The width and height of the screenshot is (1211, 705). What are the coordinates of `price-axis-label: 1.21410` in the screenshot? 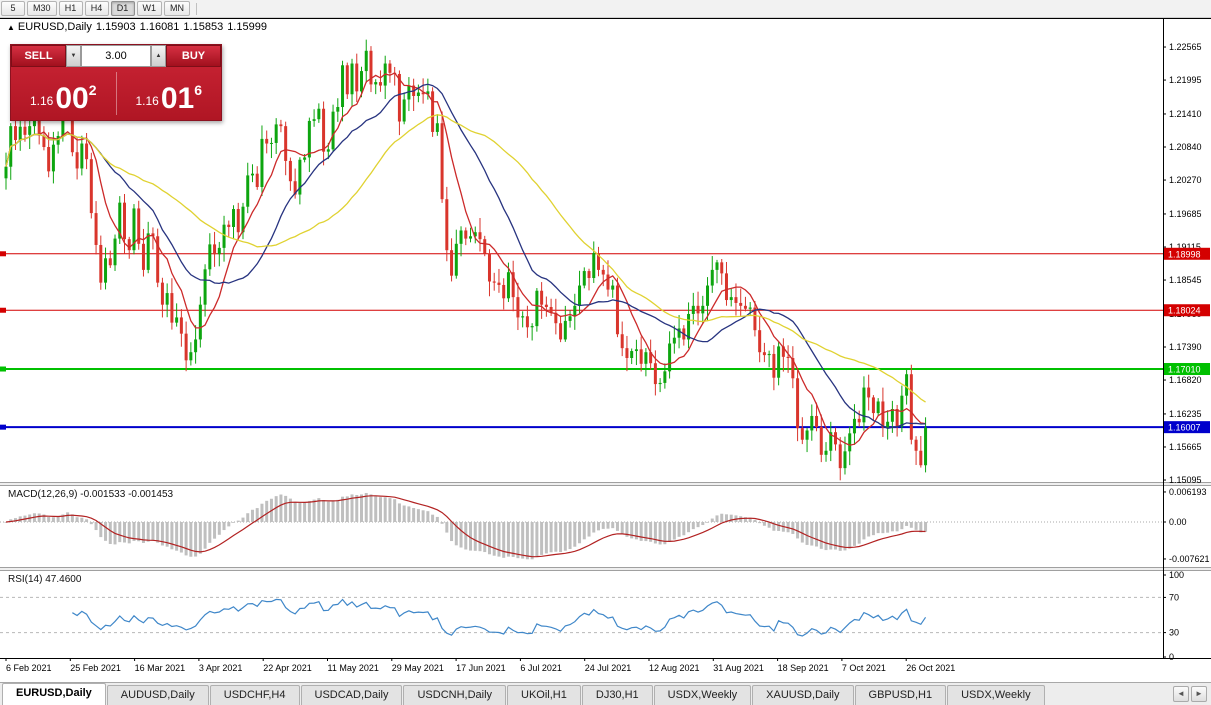 It's located at (1185, 114).